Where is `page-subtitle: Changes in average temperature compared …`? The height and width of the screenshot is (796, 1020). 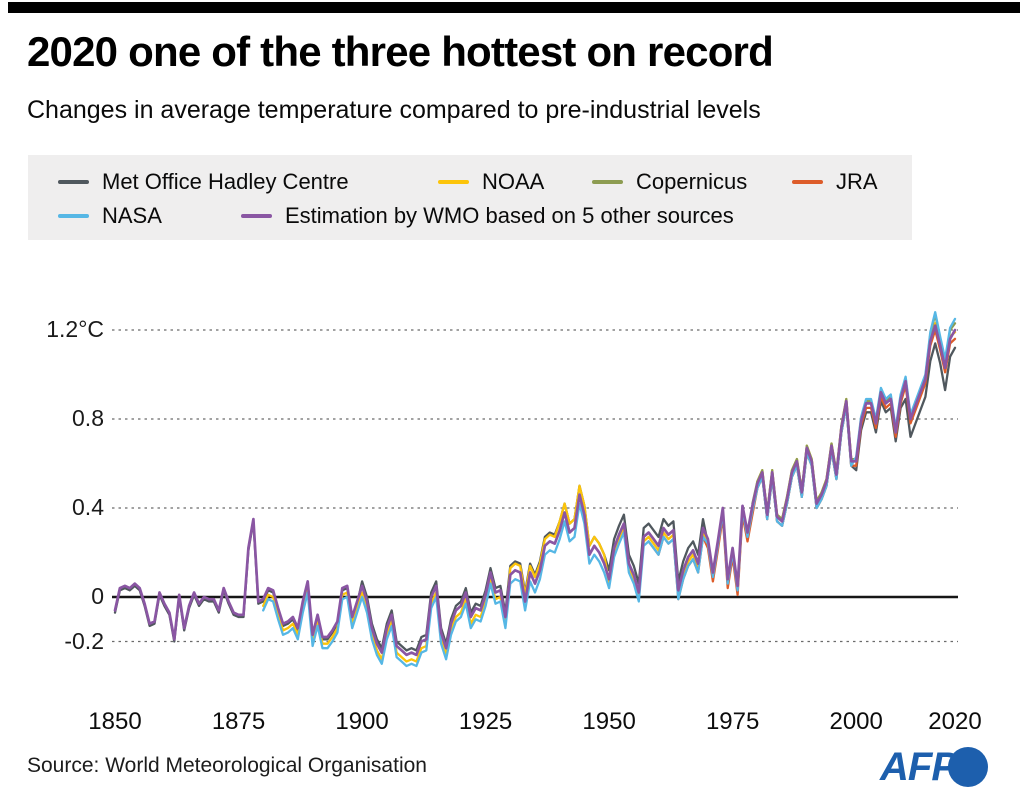 page-subtitle: Changes in average temperature compared … is located at coordinates (394, 110).